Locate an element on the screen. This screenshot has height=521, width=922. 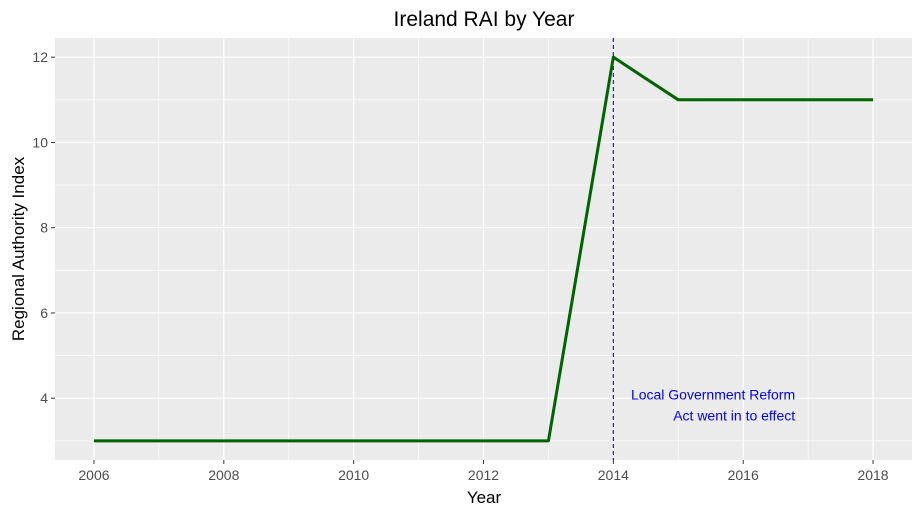
x-tick-label: 2018 is located at coordinates (872, 475).